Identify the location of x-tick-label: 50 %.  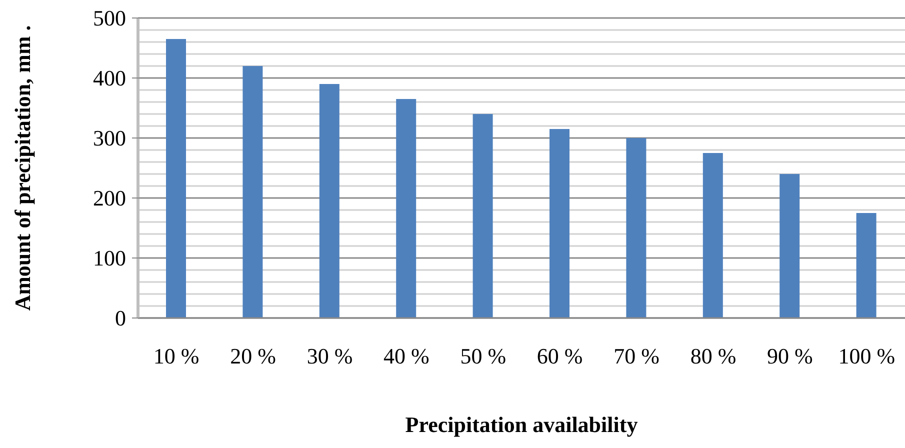
(483, 356).